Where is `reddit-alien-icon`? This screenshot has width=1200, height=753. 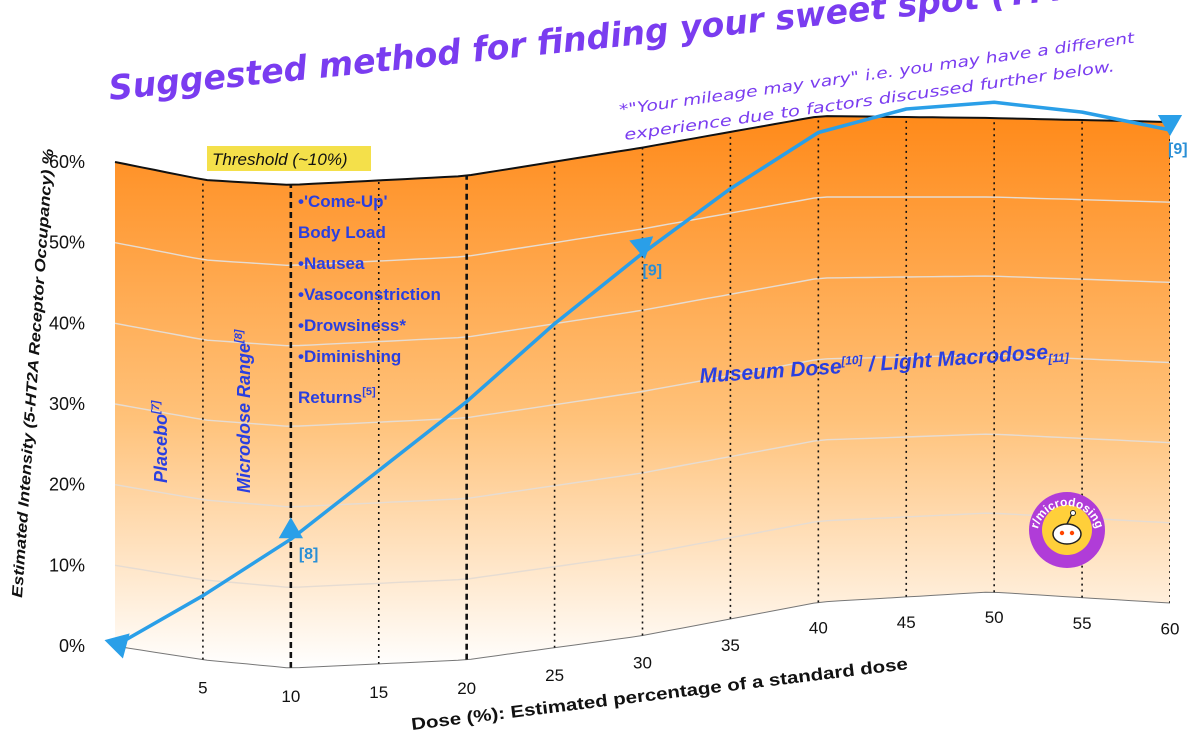
reddit-alien-icon is located at coordinates (1067, 527).